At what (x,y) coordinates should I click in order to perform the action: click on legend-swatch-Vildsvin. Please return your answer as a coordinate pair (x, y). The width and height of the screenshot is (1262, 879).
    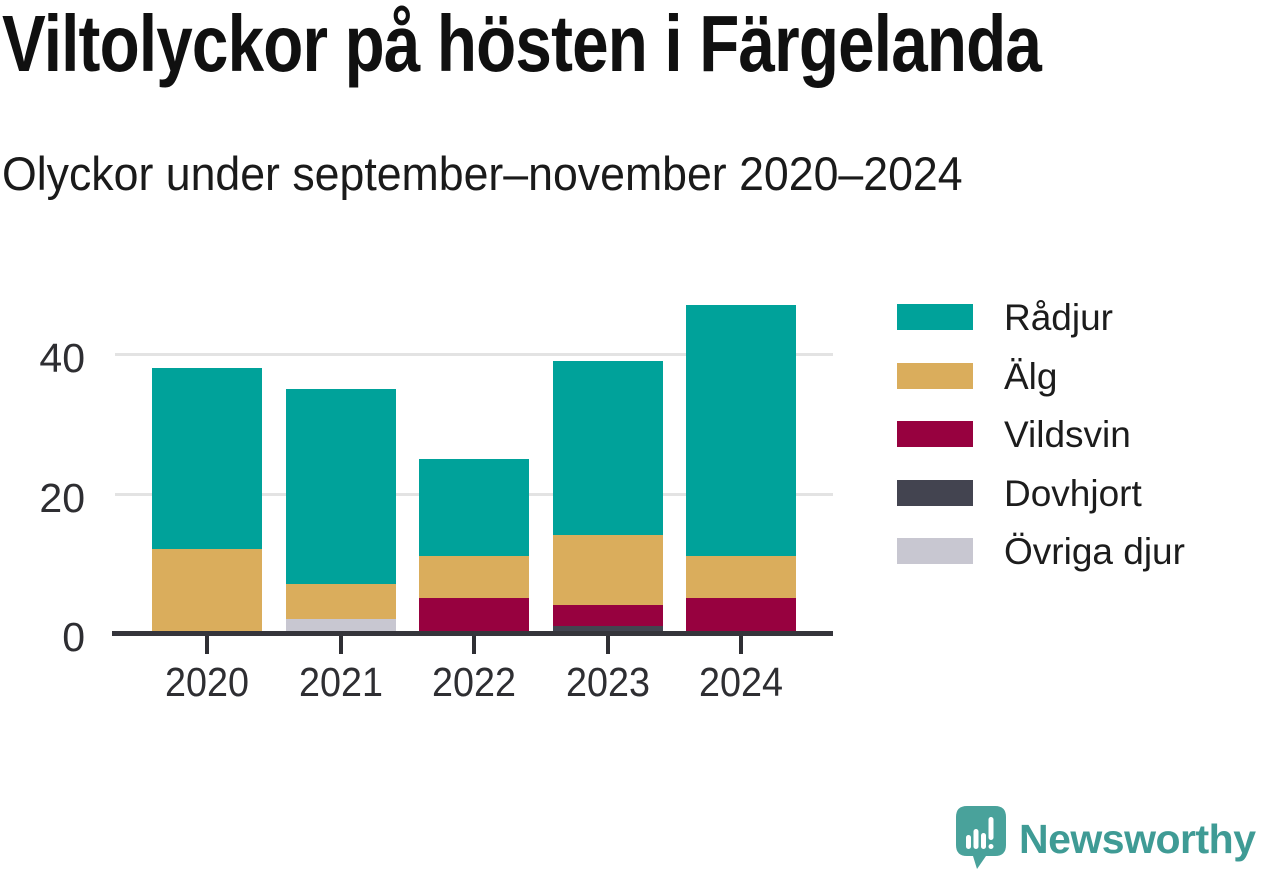
    Looking at the image, I should click on (935, 434).